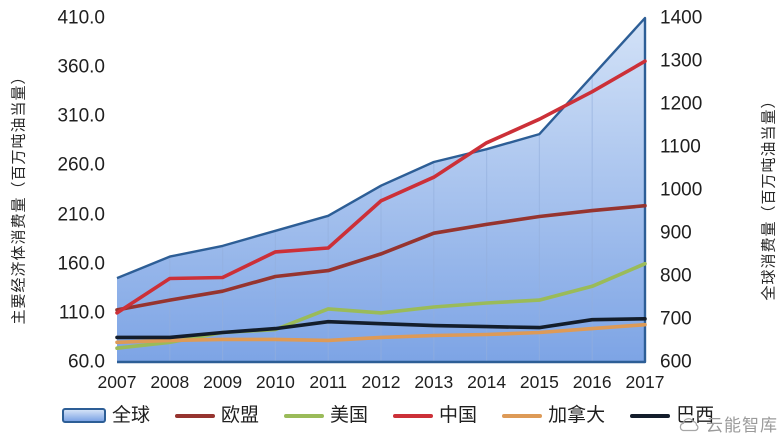 The width and height of the screenshot is (784, 442). What do you see at coordinates (645, 382) in the screenshot?
I see `x-tick-2017: 2017` at bounding box center [645, 382].